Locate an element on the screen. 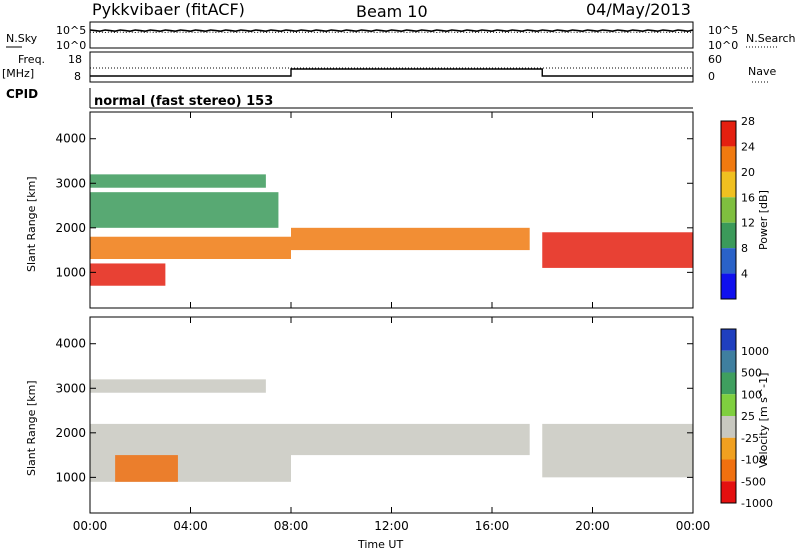 The image size is (800, 554). x-tick-label-0: 00:00 is located at coordinates (90, 526).